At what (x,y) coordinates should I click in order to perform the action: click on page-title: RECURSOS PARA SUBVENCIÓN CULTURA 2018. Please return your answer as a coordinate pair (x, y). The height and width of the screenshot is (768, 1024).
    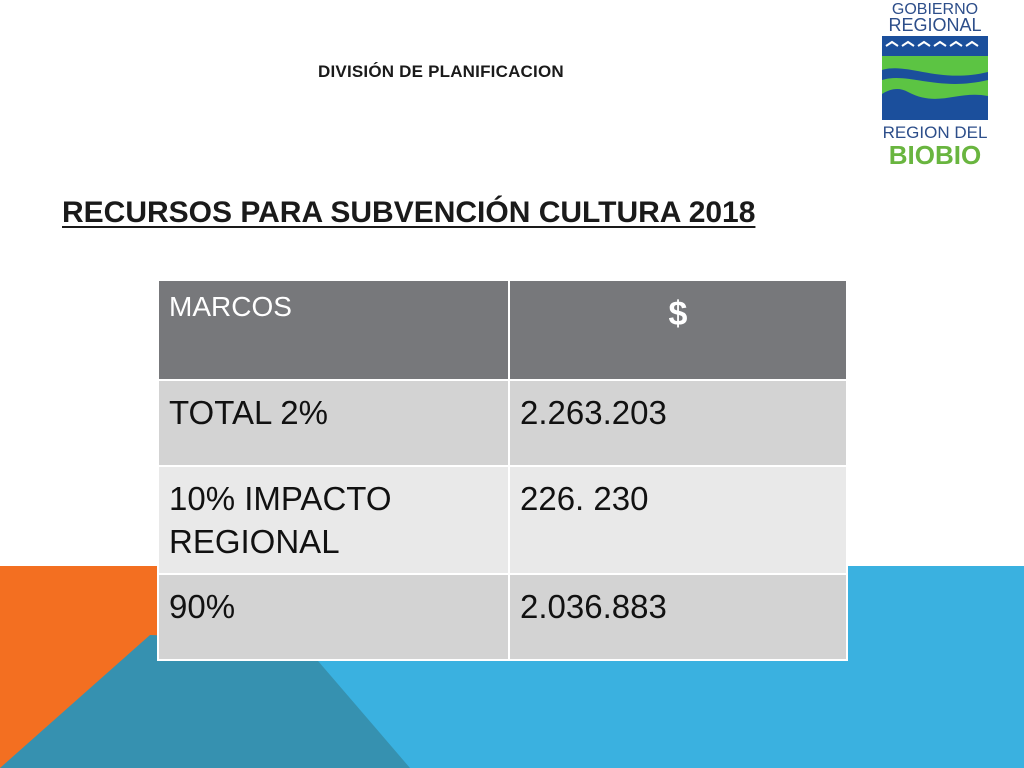
    Looking at the image, I should click on (409, 212).